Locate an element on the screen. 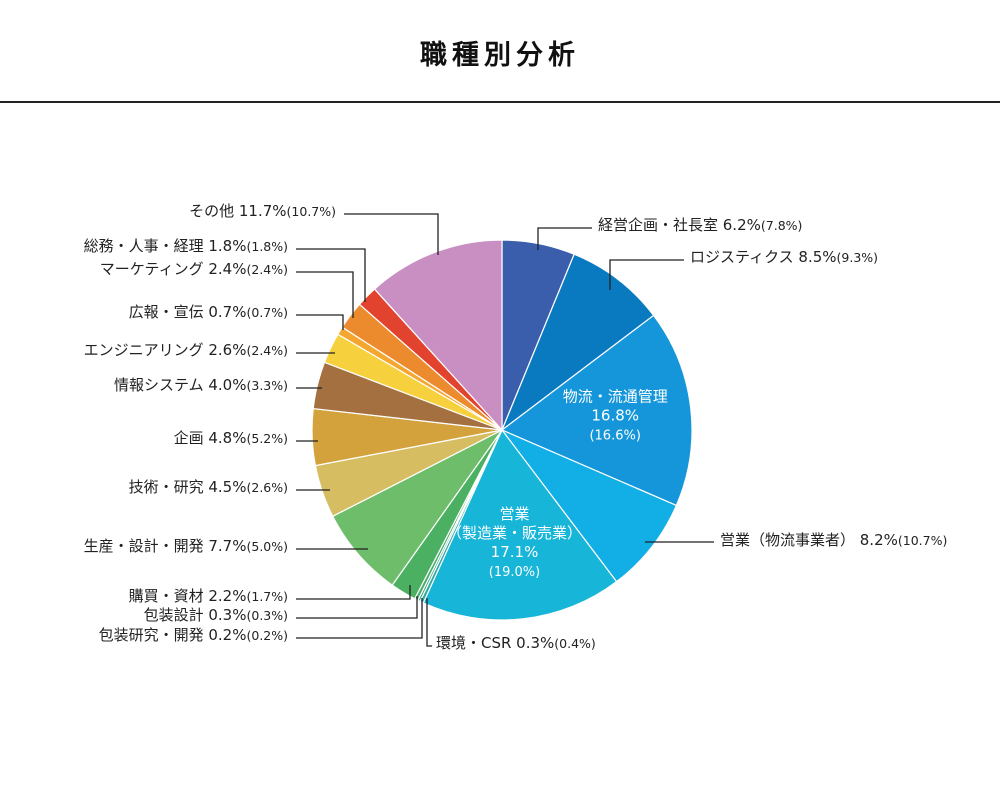 The height and width of the screenshot is (796, 1000). page-title: 職種別分析 is located at coordinates (500, 55).